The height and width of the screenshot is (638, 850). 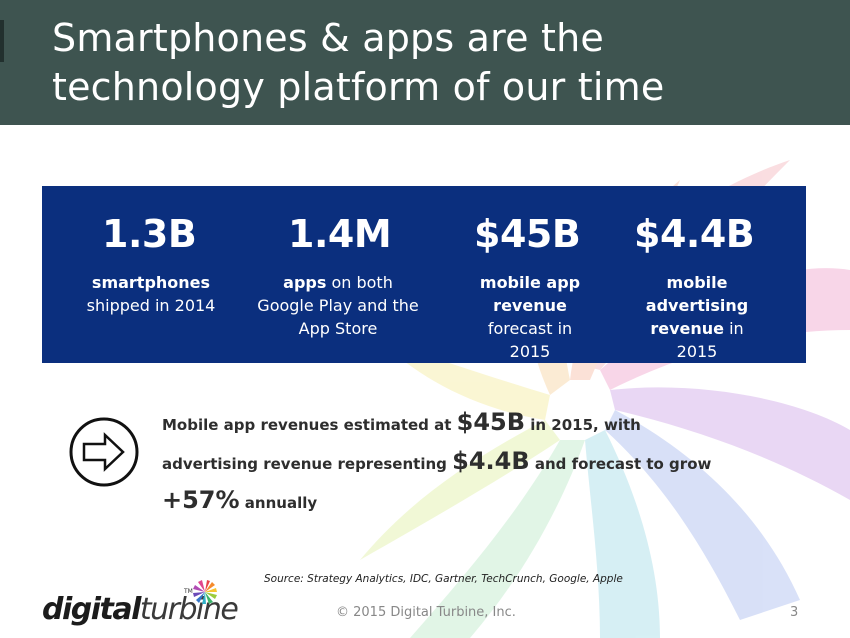 I want to click on stat-bold-label: apps, so click(x=305, y=282).